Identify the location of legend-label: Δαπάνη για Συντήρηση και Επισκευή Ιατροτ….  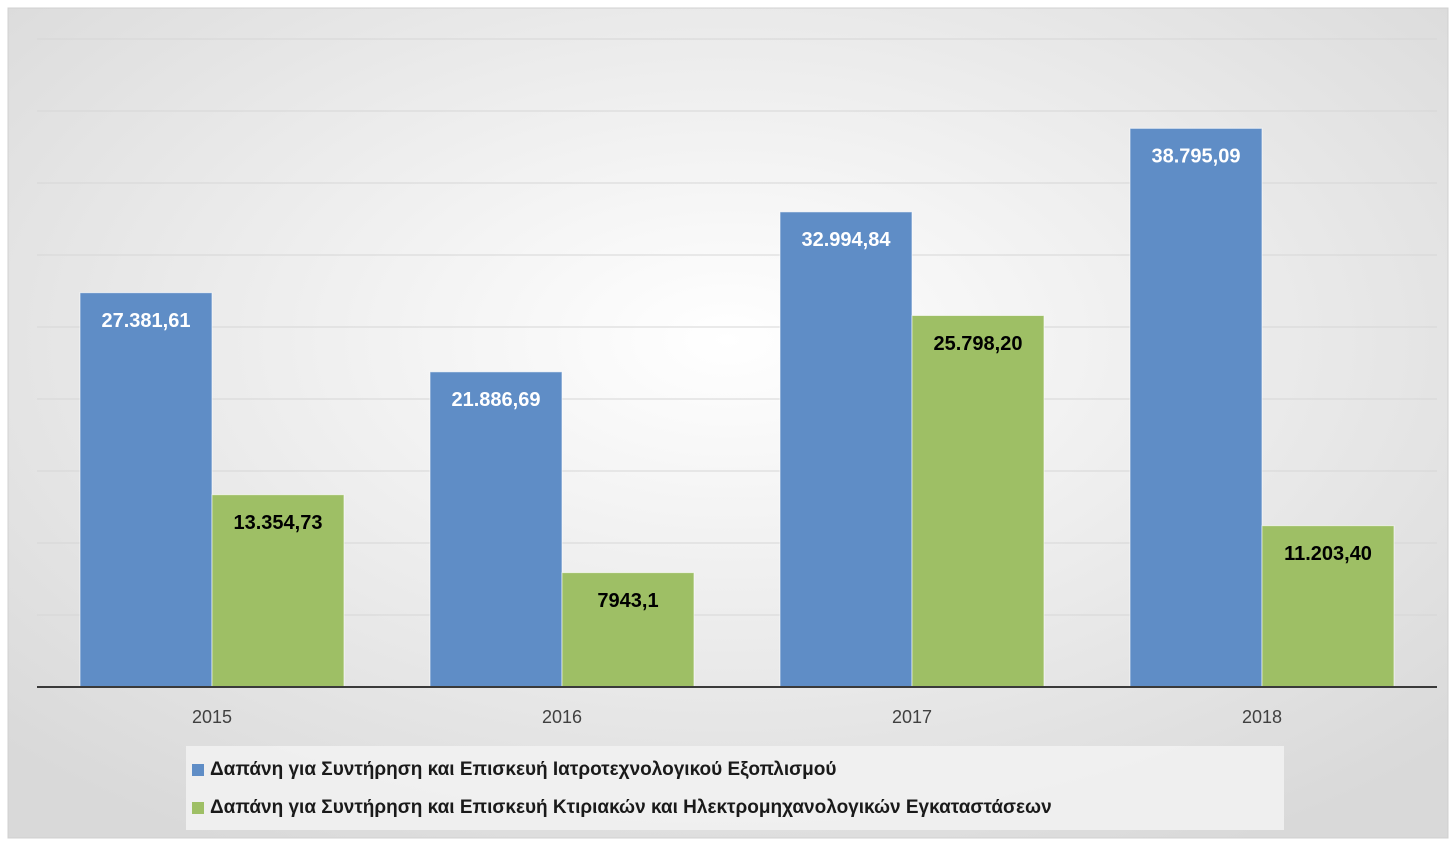
(523, 769).